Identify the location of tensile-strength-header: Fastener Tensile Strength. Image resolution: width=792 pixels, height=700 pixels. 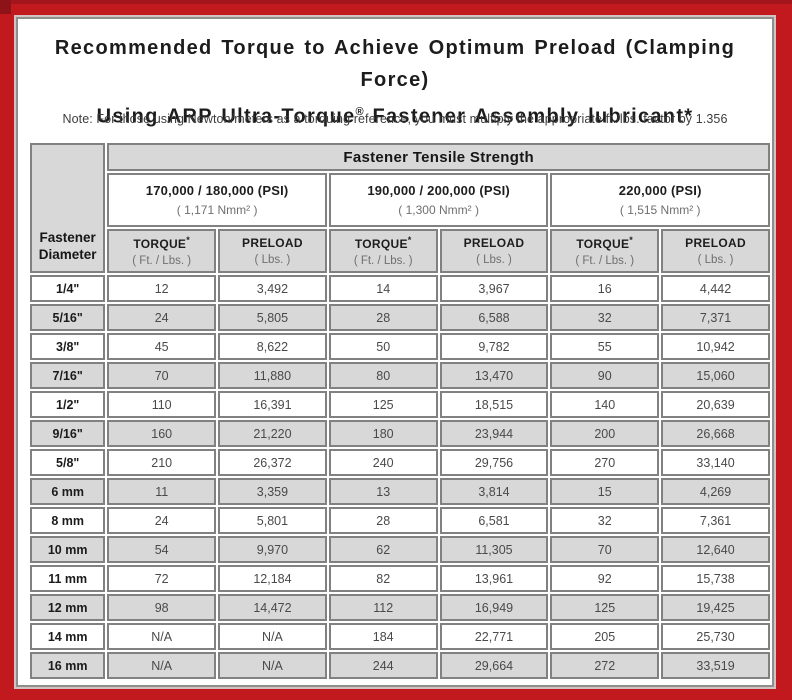
(438, 157).